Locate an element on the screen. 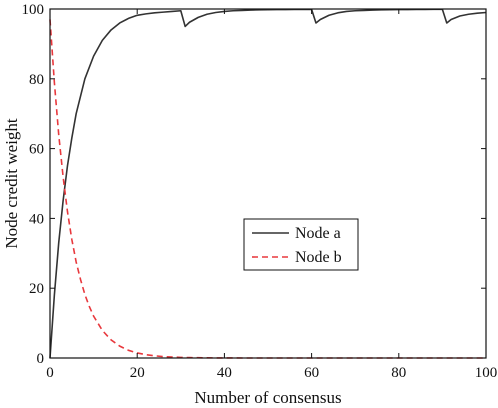 Image resolution: width=498 pixels, height=408 pixels. x-tick-label: 100 is located at coordinates (486, 373).